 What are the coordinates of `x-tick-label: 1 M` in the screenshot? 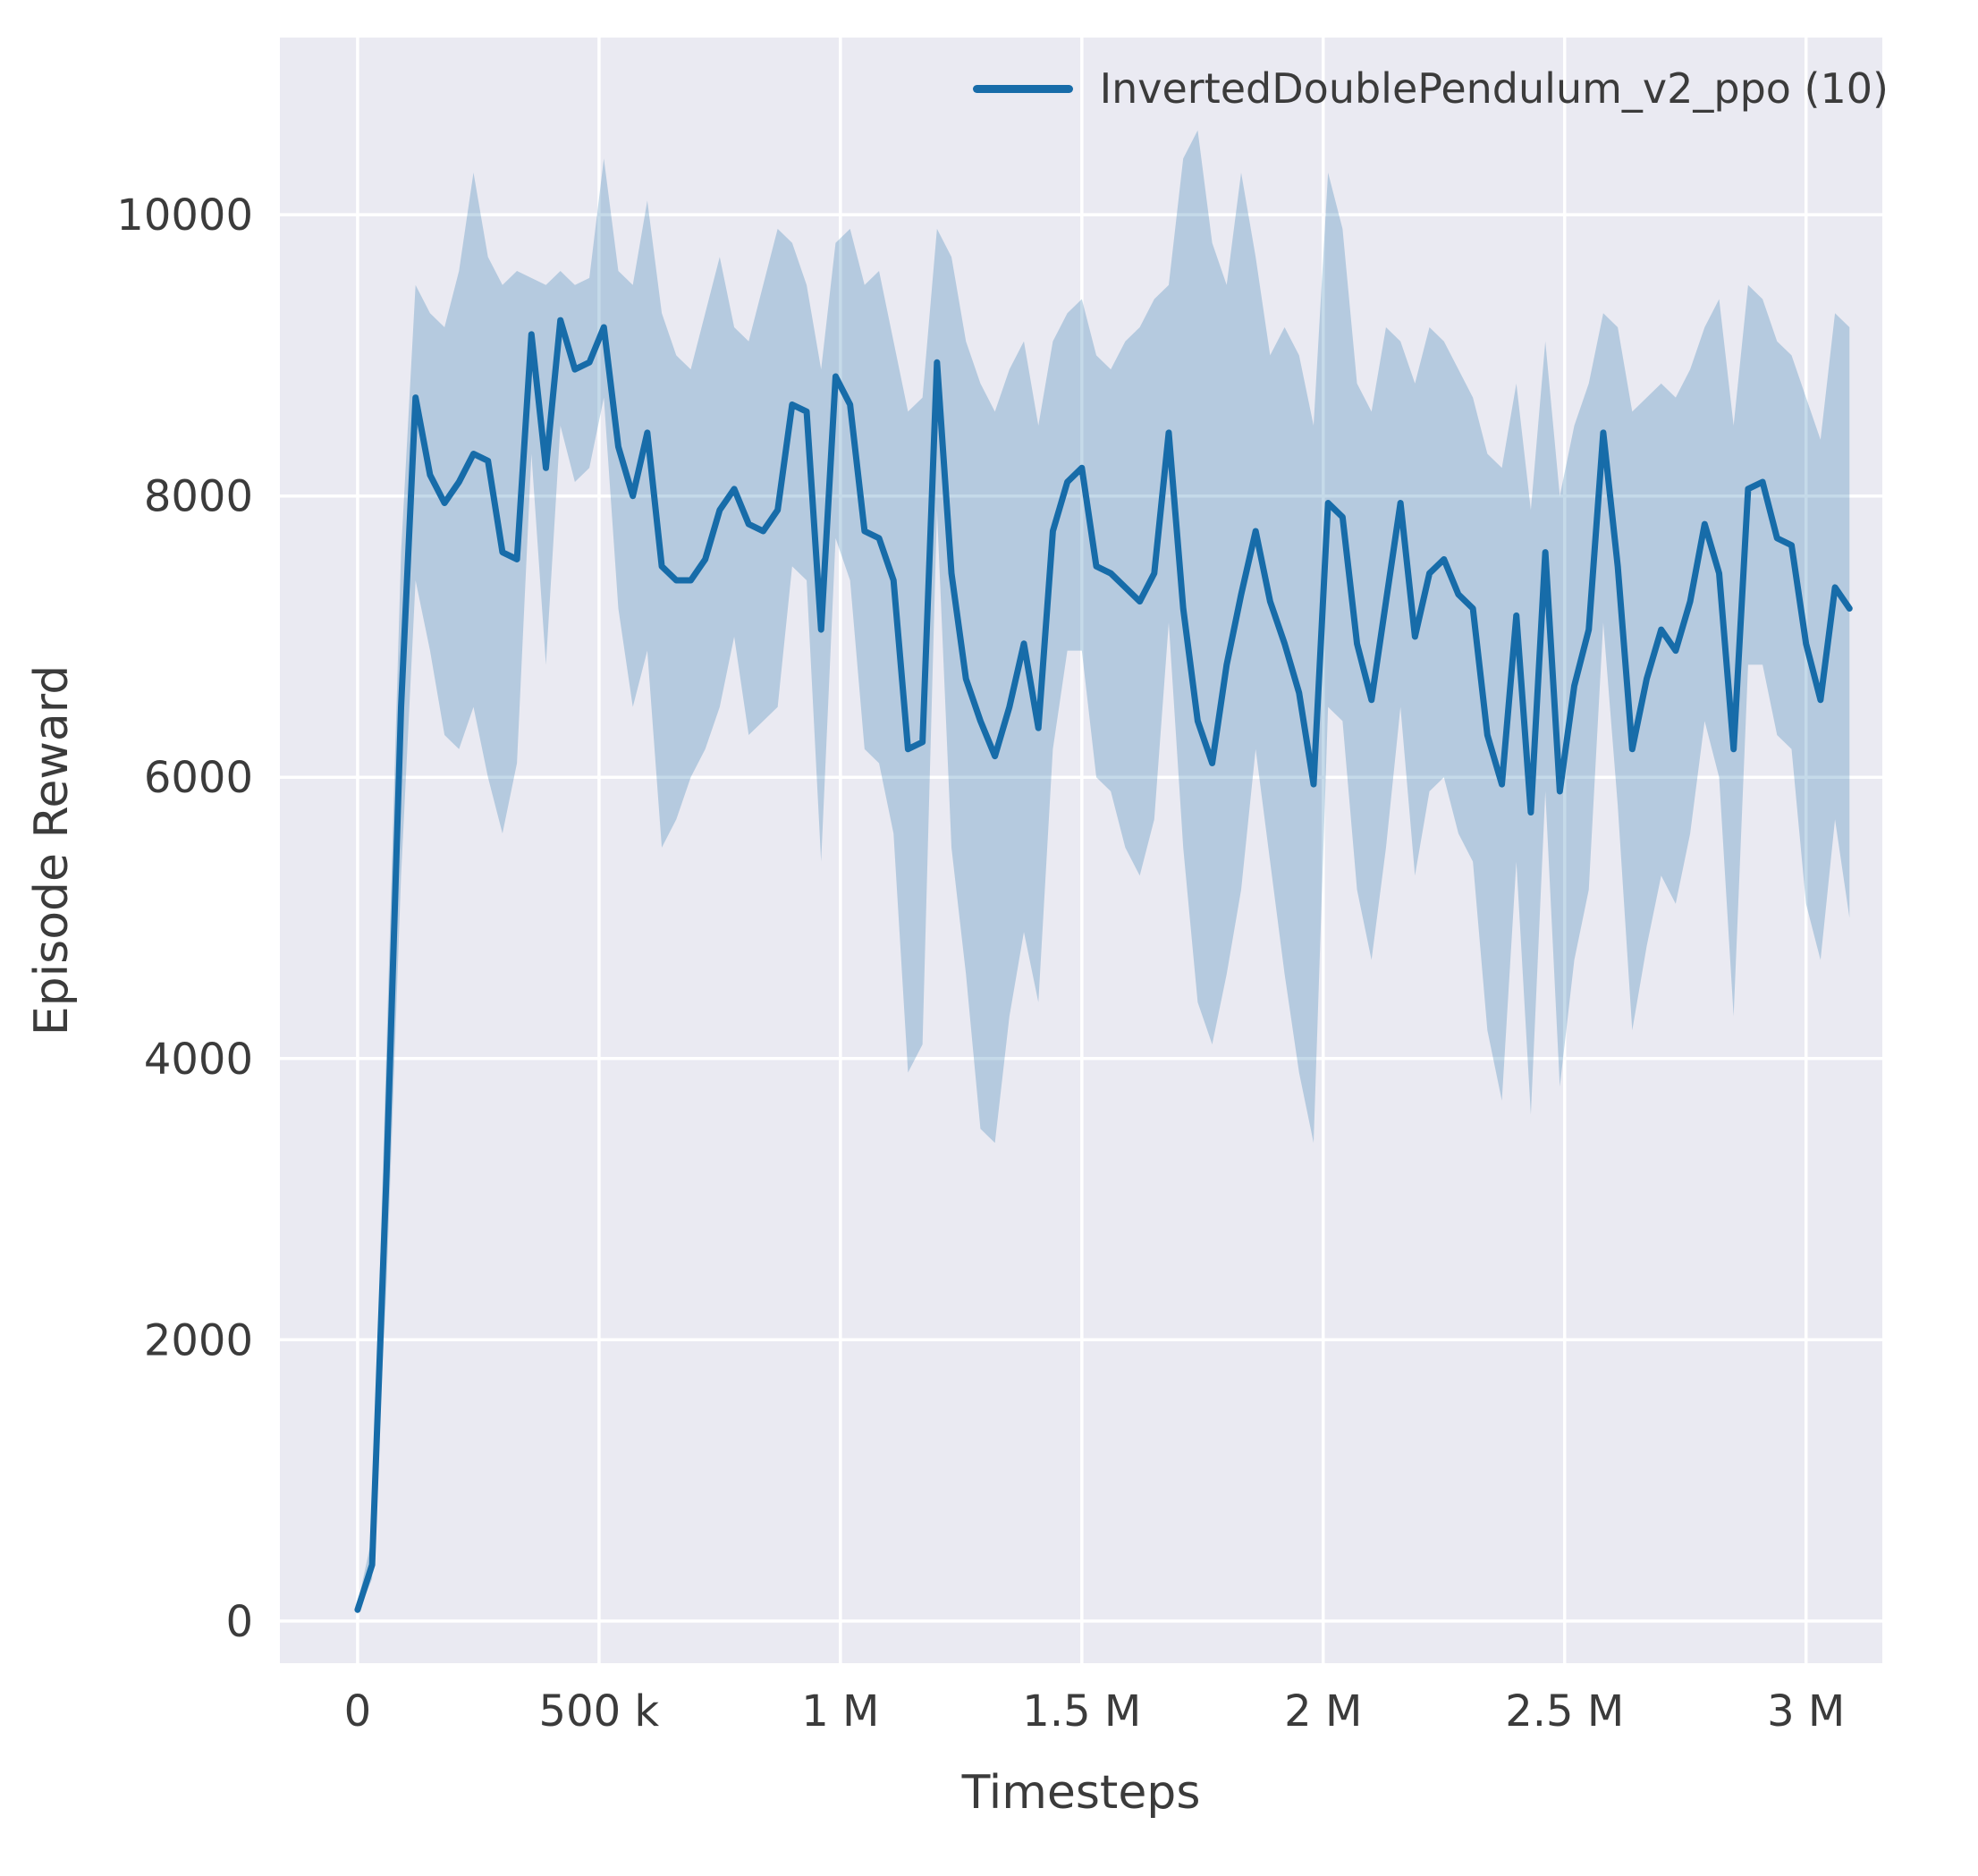 It's located at (840, 1711).